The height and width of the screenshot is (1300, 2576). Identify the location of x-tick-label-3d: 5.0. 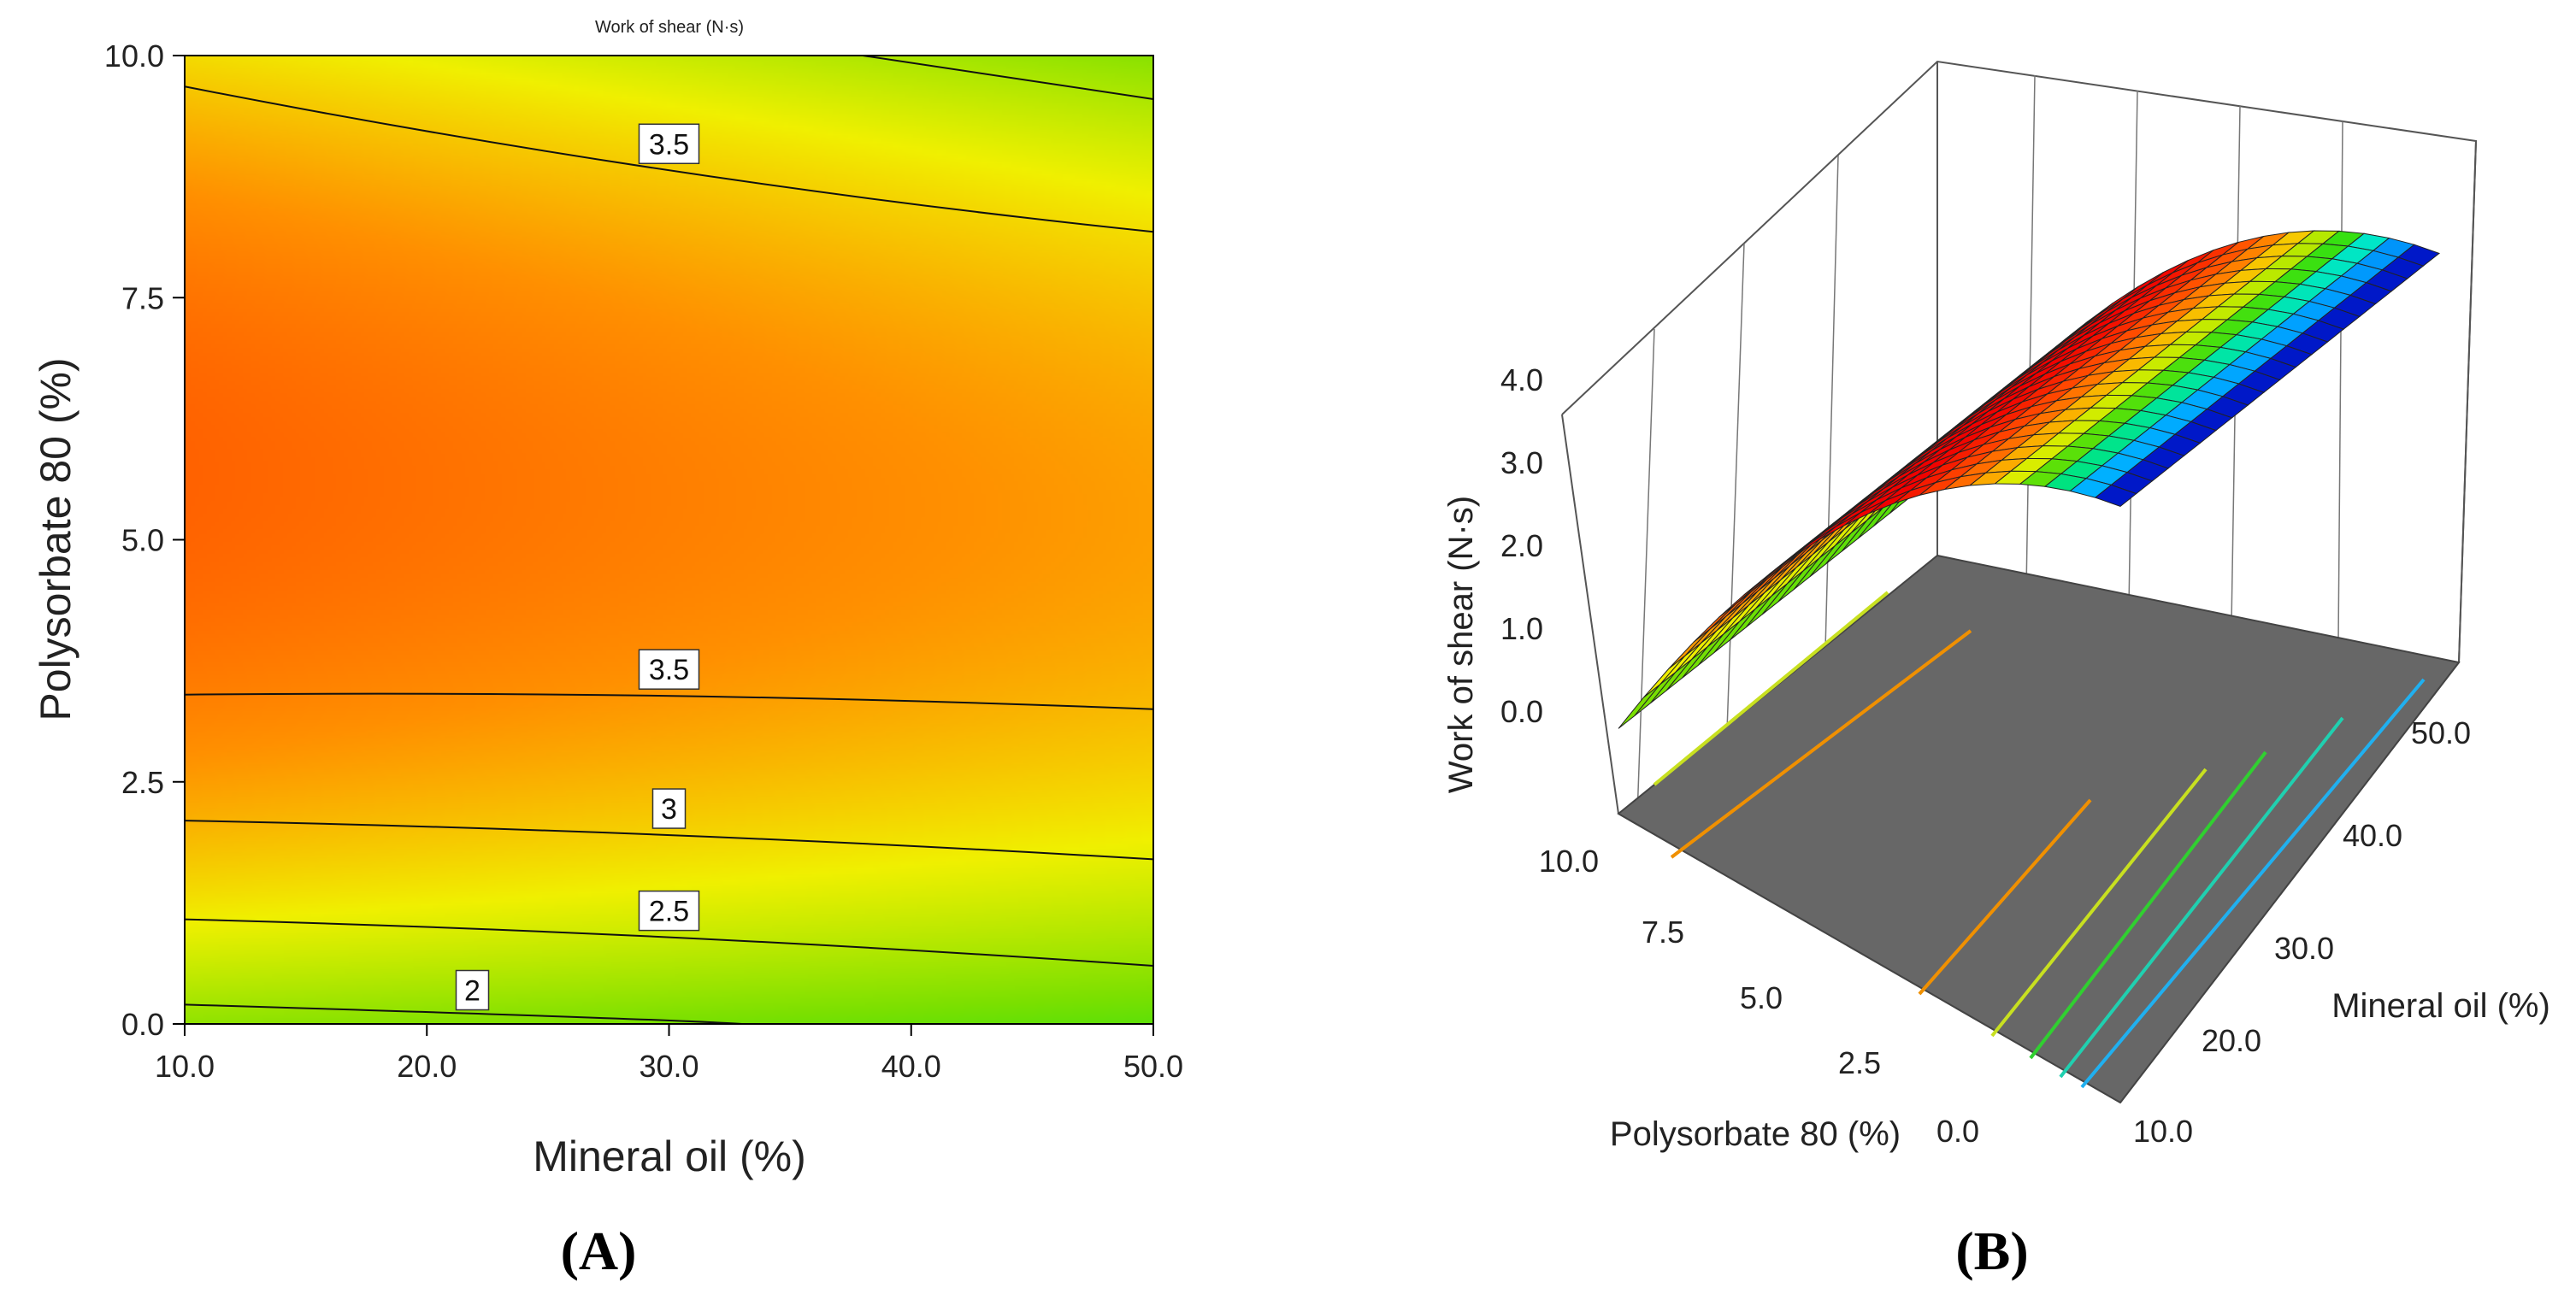
(1762, 997).